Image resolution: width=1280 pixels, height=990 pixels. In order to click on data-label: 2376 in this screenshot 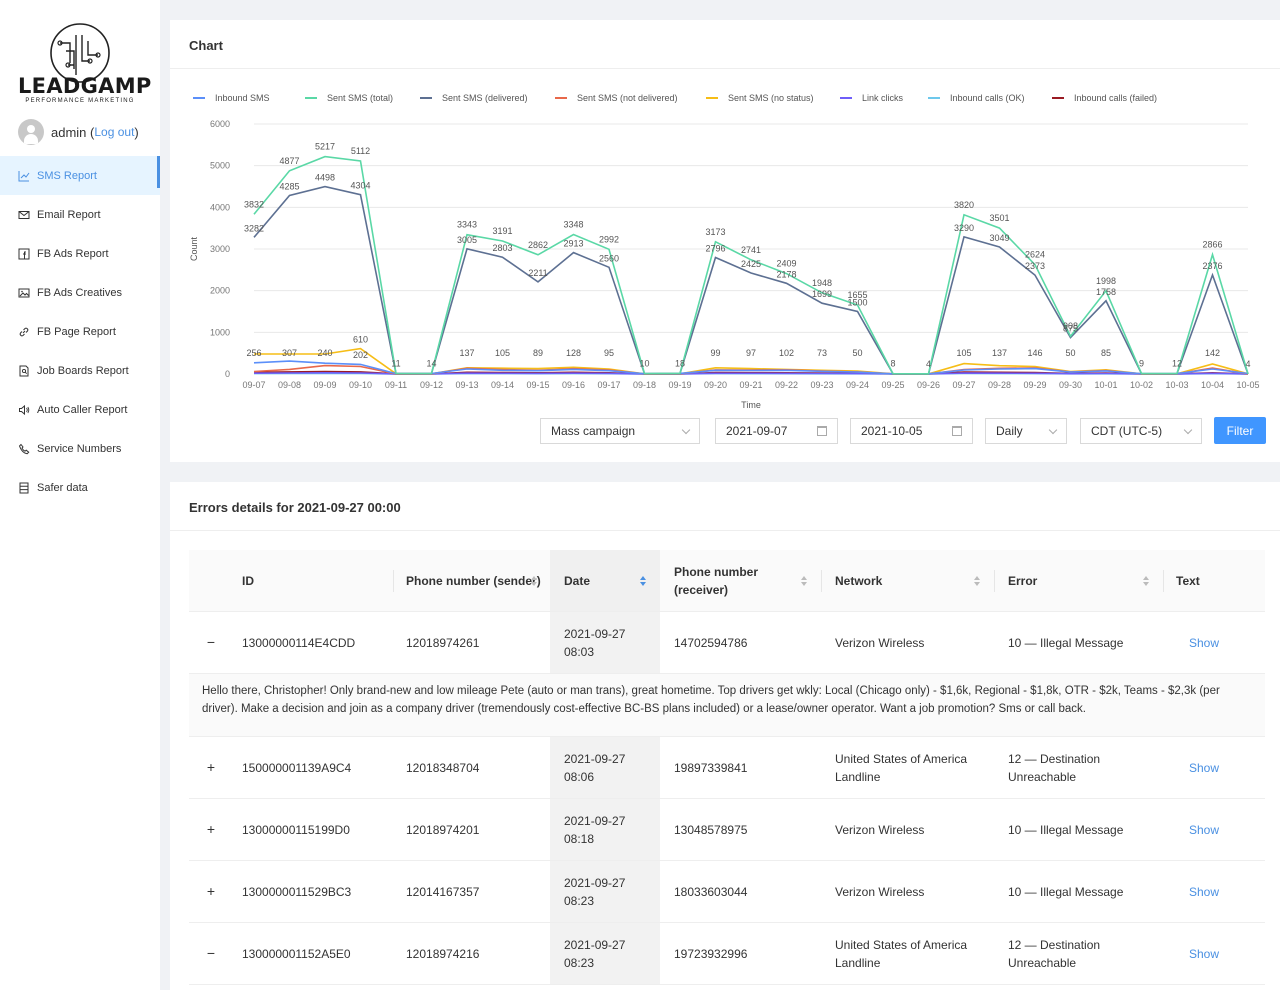, I will do `click(1212, 266)`.